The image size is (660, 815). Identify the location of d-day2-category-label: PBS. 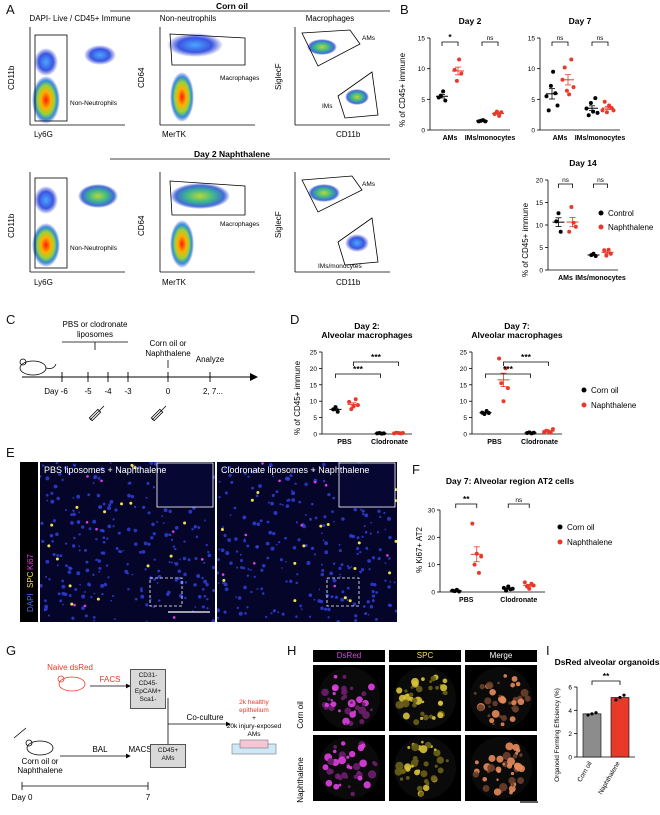
(344, 442).